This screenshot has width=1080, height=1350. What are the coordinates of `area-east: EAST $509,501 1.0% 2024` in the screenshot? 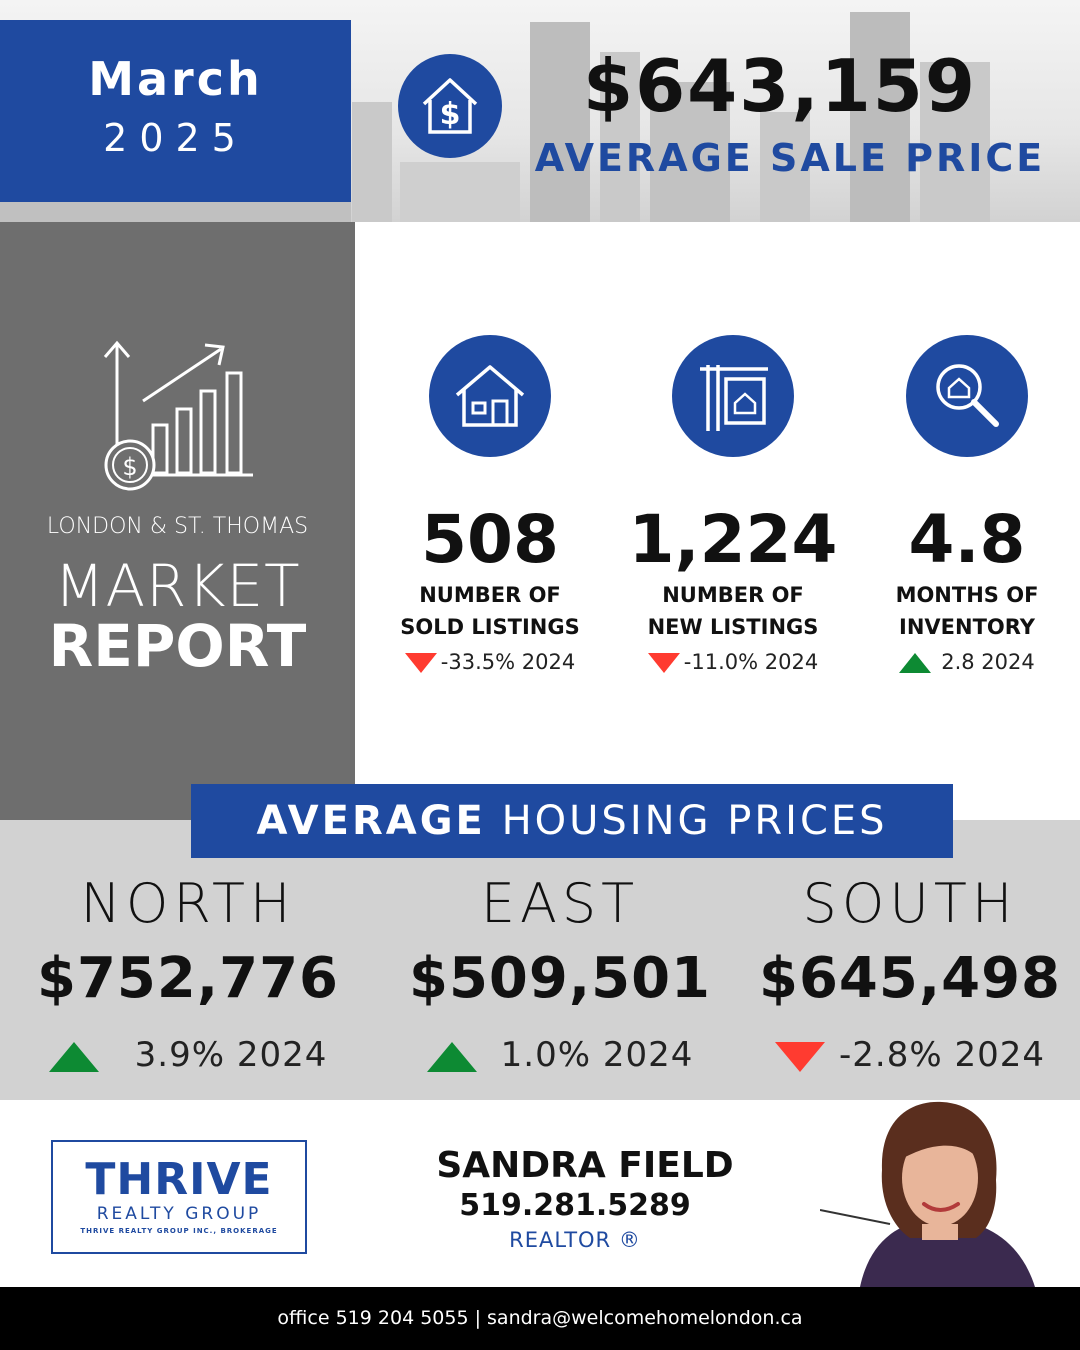 It's located at (560, 974).